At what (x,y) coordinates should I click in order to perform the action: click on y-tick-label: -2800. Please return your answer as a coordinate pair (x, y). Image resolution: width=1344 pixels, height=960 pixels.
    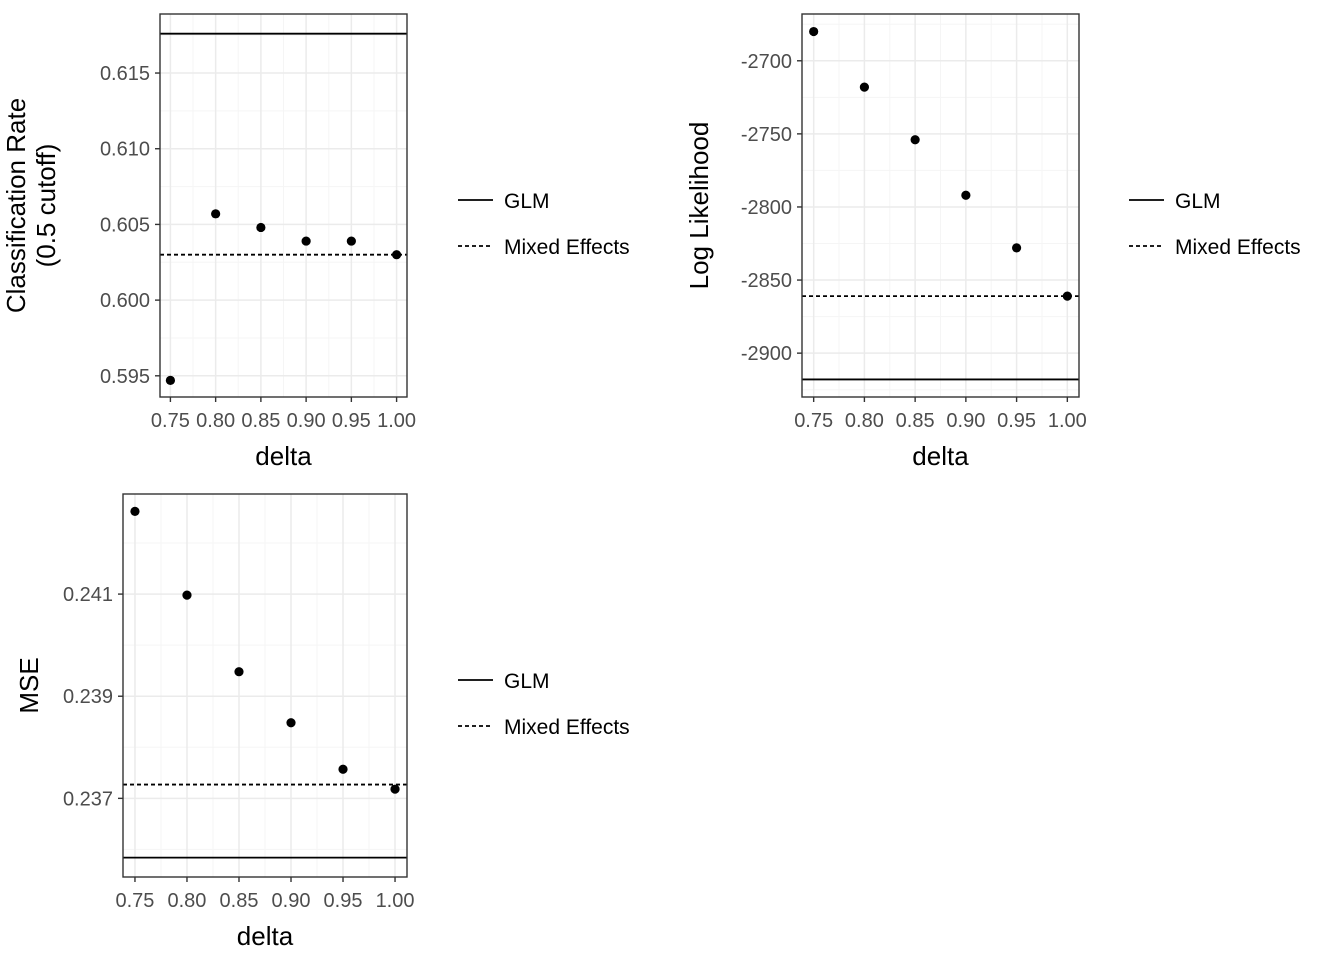
    Looking at the image, I should click on (766, 208).